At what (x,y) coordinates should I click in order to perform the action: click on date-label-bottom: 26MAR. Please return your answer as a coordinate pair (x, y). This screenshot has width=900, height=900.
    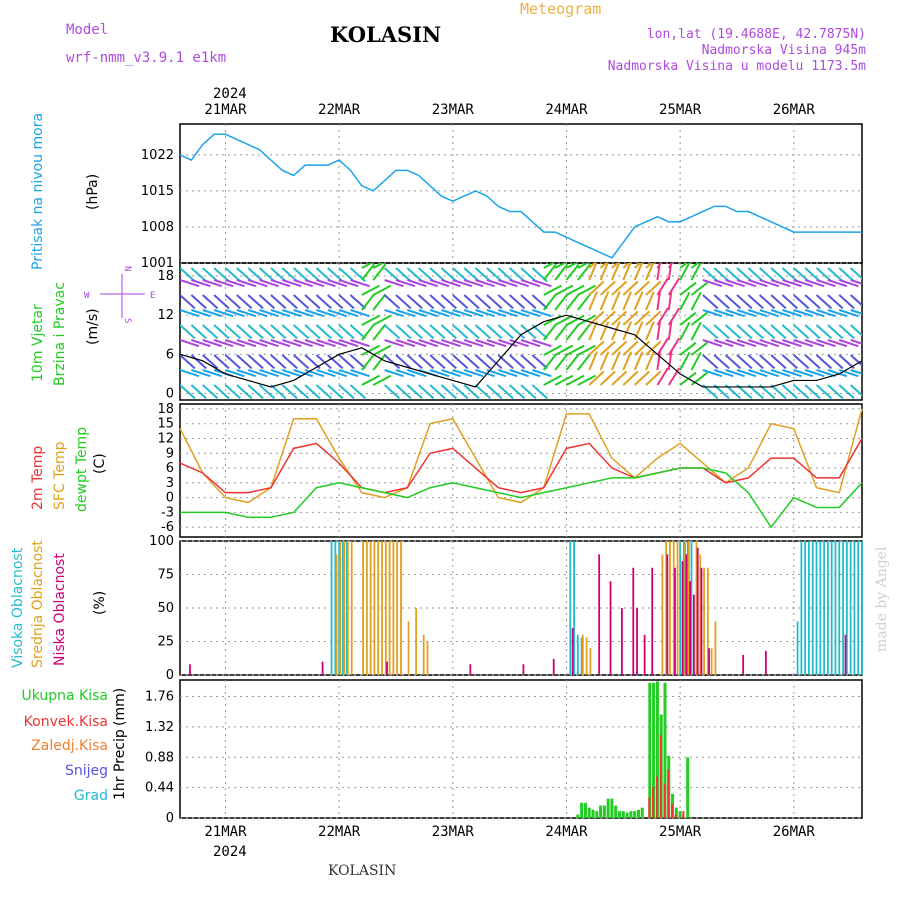
    Looking at the image, I should click on (794, 832).